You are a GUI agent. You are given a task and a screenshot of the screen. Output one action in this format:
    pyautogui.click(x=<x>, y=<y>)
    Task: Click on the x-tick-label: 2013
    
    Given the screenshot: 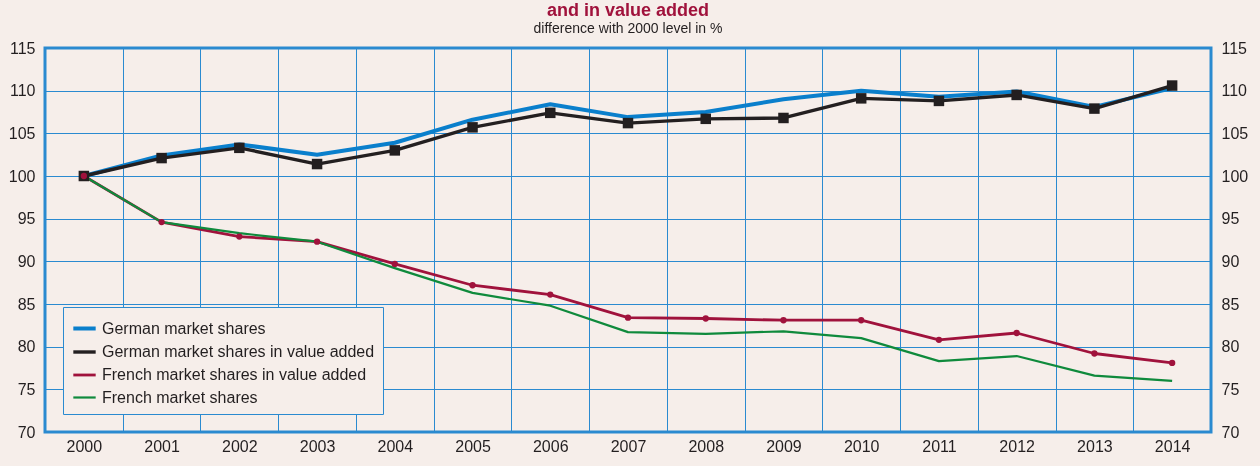 What is the action you would take?
    pyautogui.click(x=1095, y=446)
    